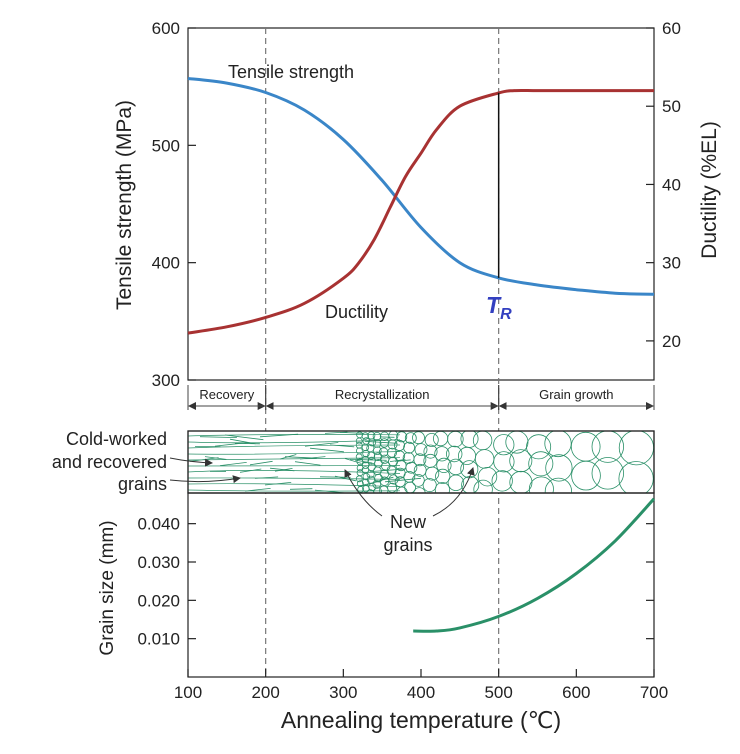 The width and height of the screenshot is (740, 754). I want to click on tr-label-main: T, so click(494, 305).